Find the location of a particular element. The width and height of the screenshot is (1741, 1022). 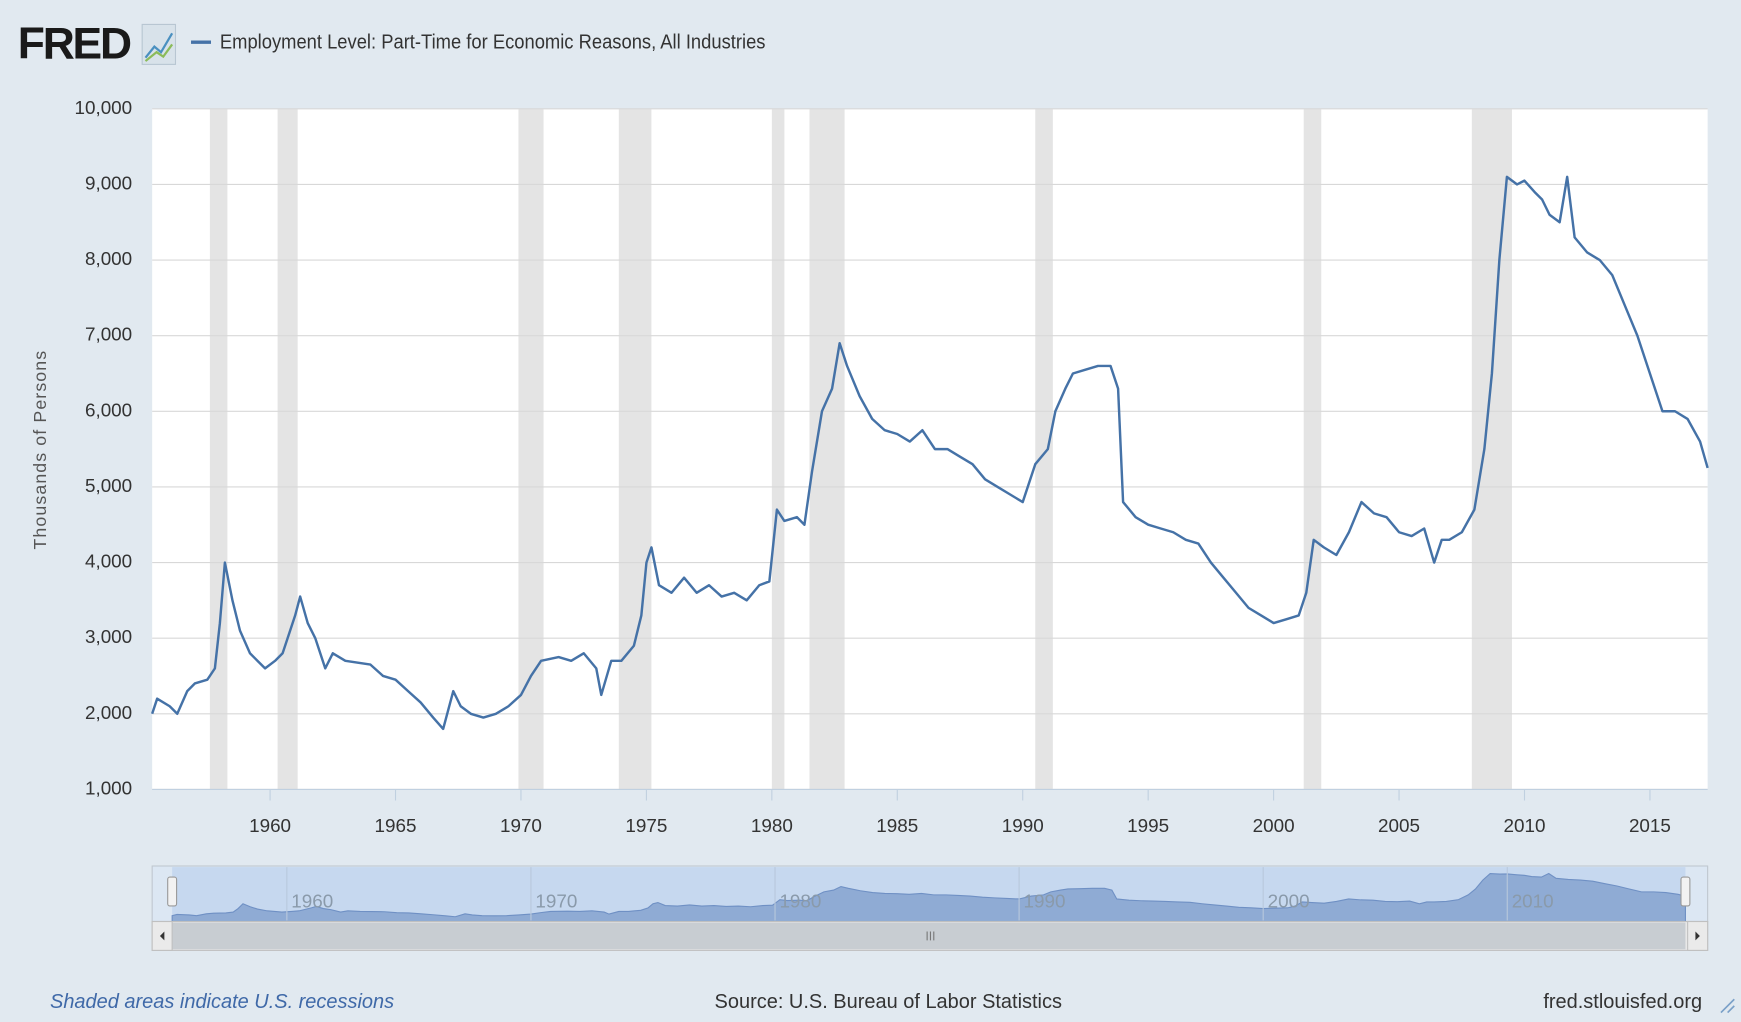

navigator-tick-label: 2000 is located at coordinates (1289, 901).